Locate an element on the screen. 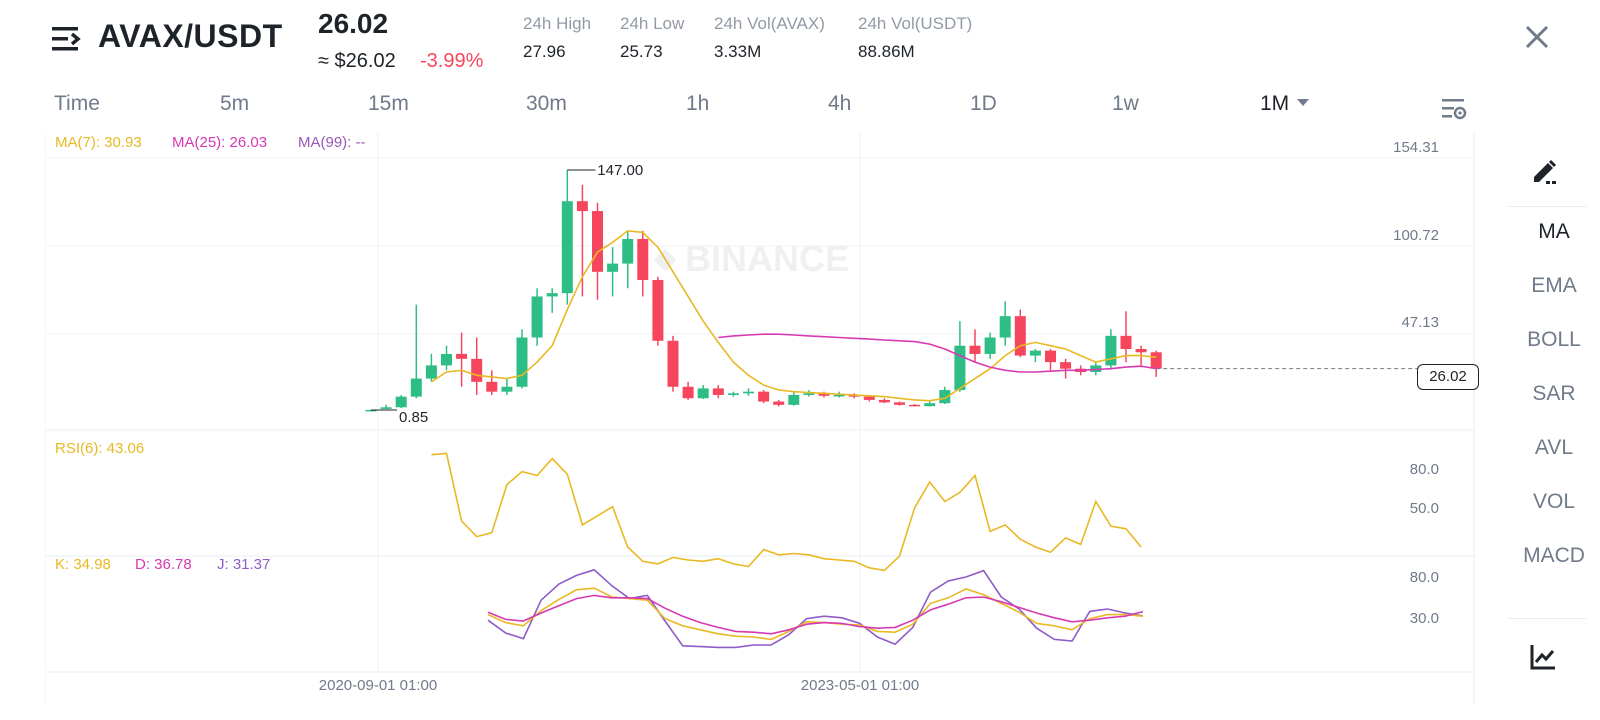 The width and height of the screenshot is (1600, 720). sidebar-item-boll: BOLL is located at coordinates (1554, 339).